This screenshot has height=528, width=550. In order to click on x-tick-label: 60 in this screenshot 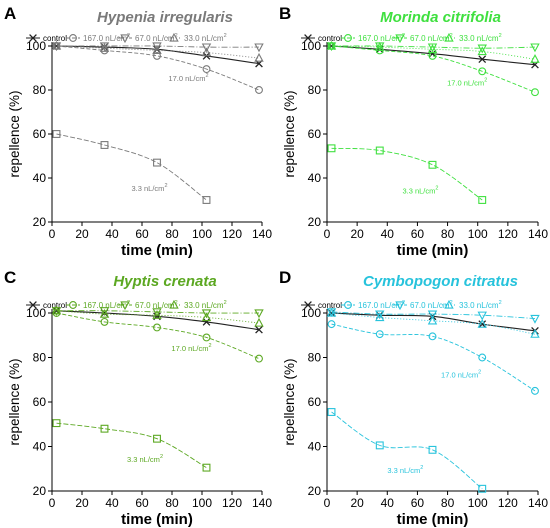, I will do `click(142, 503)`.